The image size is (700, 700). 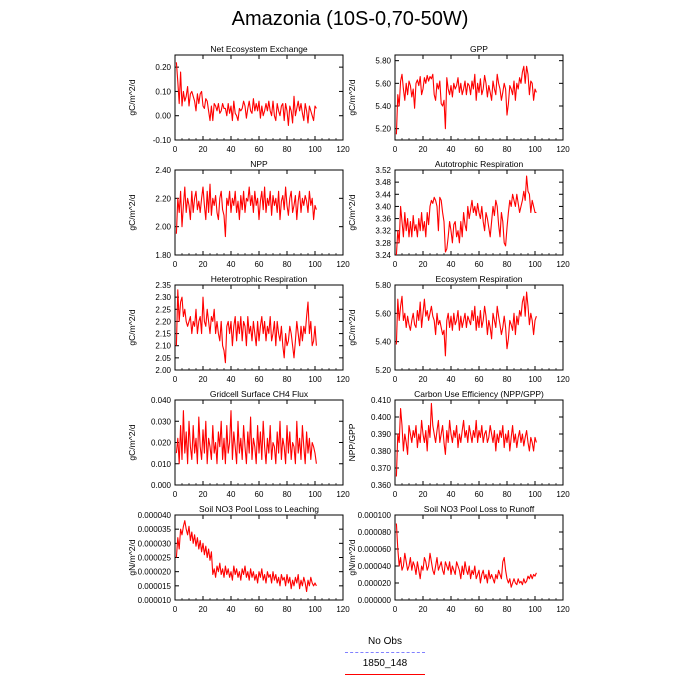 What do you see at coordinates (161, 464) in the screenshot?
I see `y-tick-label: 0.010` at bounding box center [161, 464].